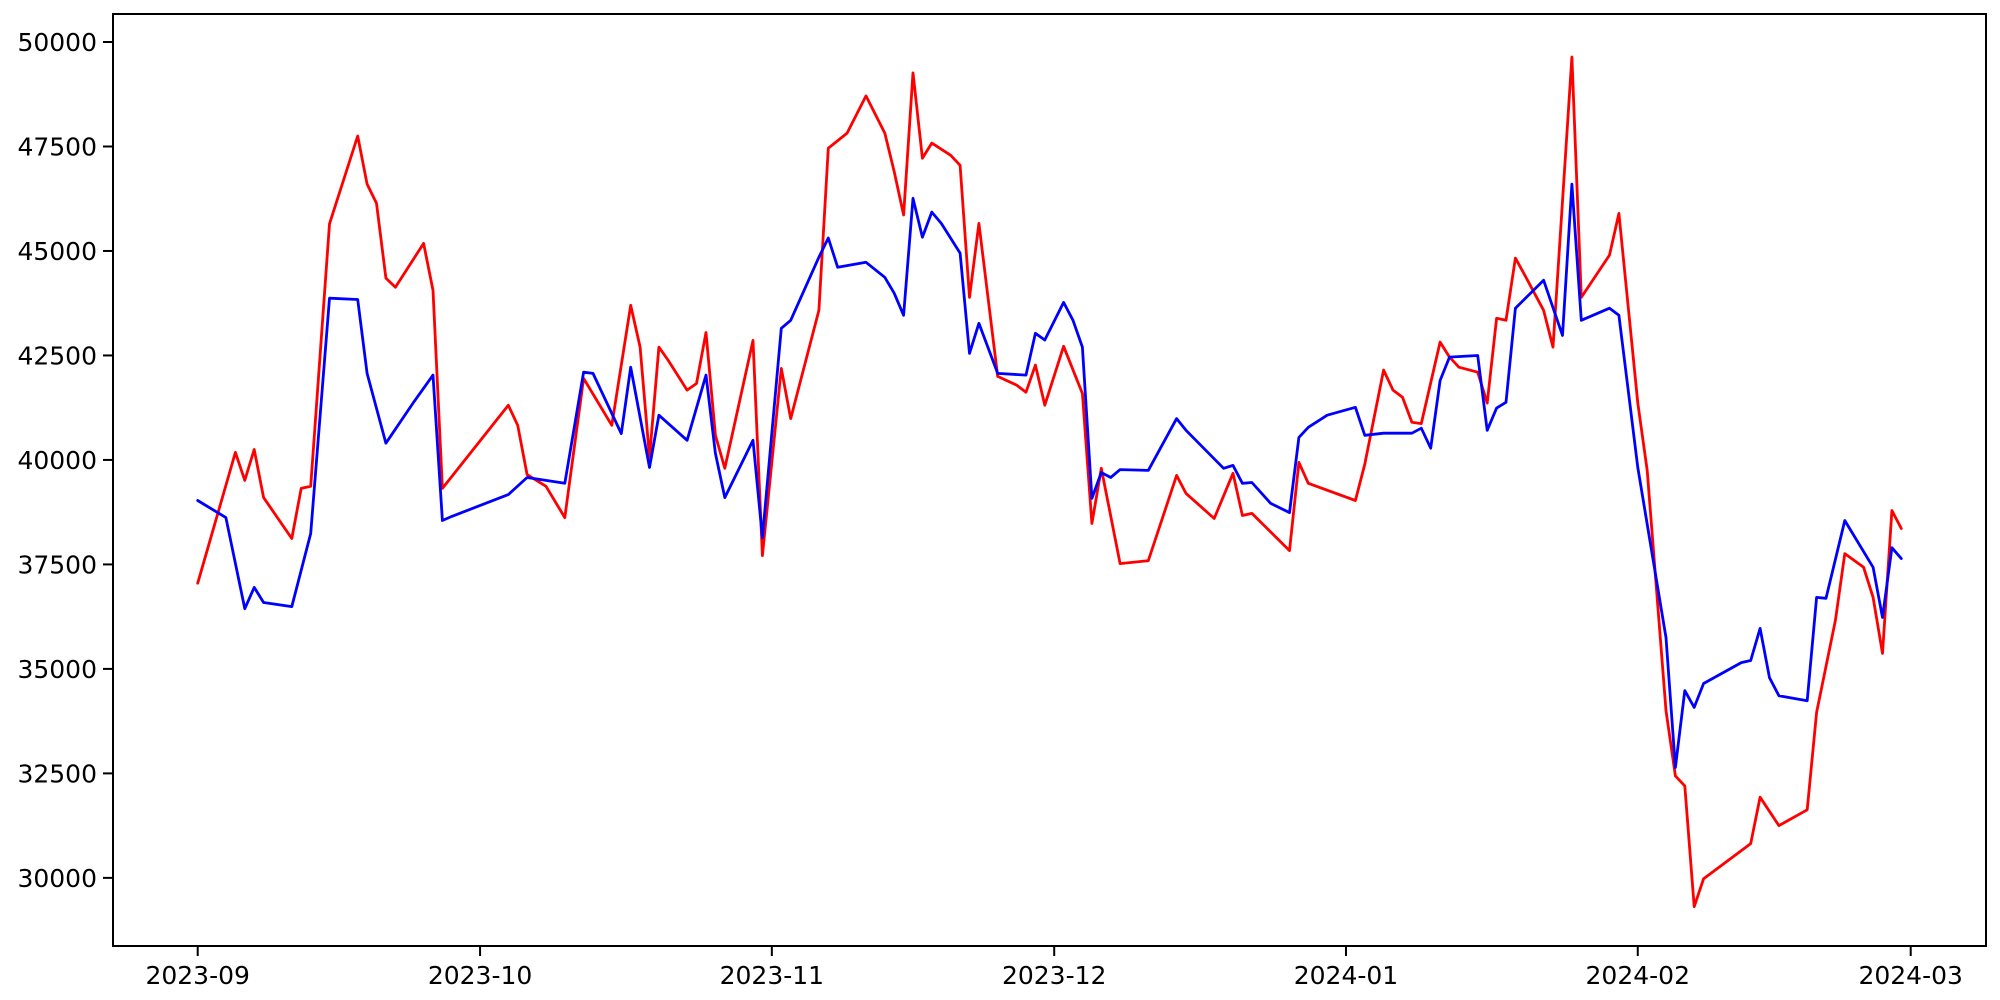  I want to click on x-tick-label: 2023-11, so click(772, 975).